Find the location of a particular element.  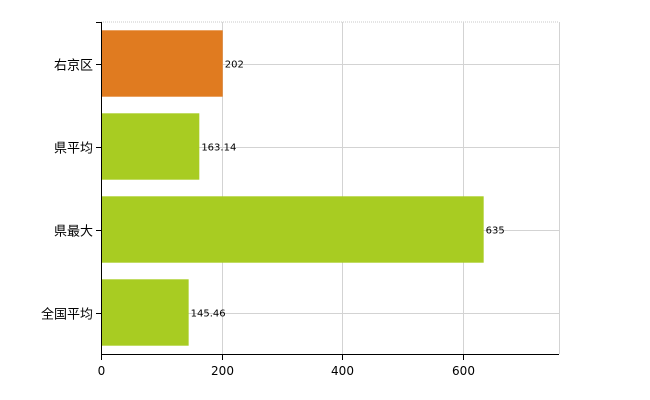

category-label-3: 全国平均 is located at coordinates (67, 315).